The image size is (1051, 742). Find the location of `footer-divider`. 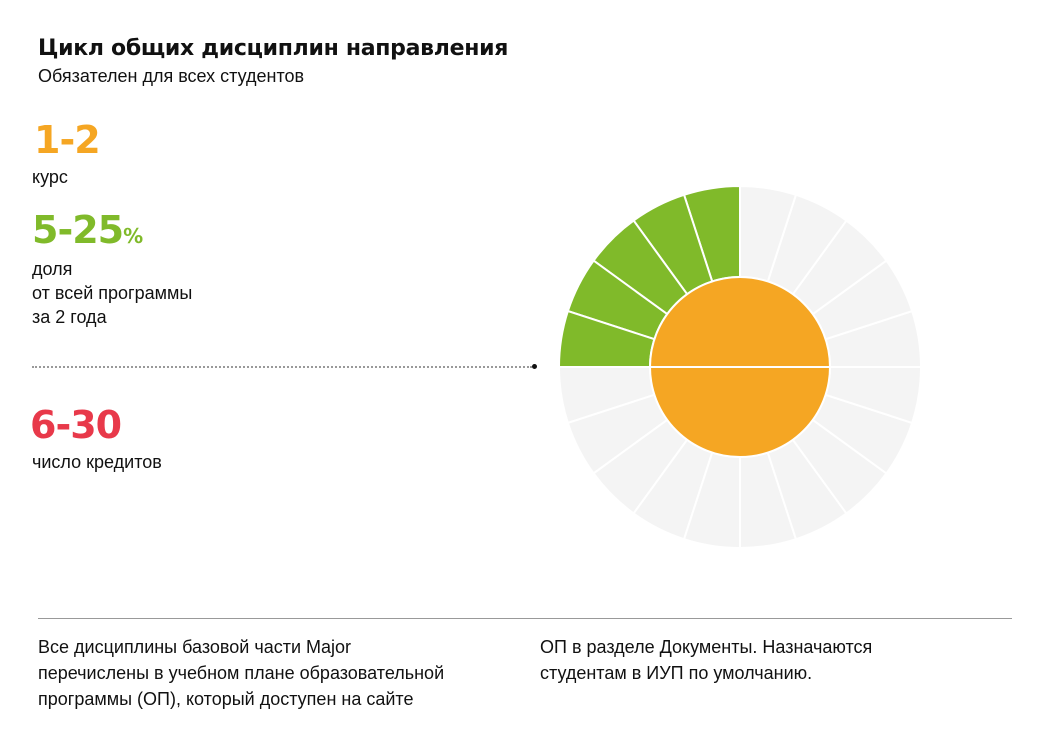

footer-divider is located at coordinates (525, 618).